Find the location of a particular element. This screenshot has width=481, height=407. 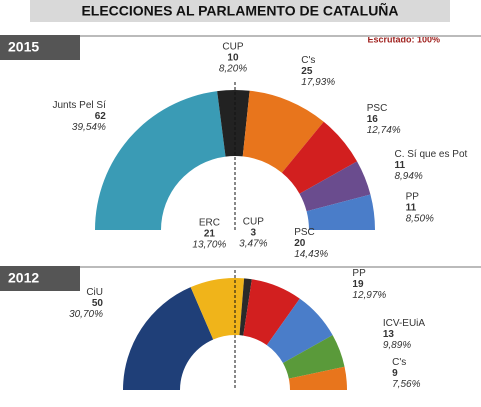

party-name: CiU is located at coordinates (94, 292).